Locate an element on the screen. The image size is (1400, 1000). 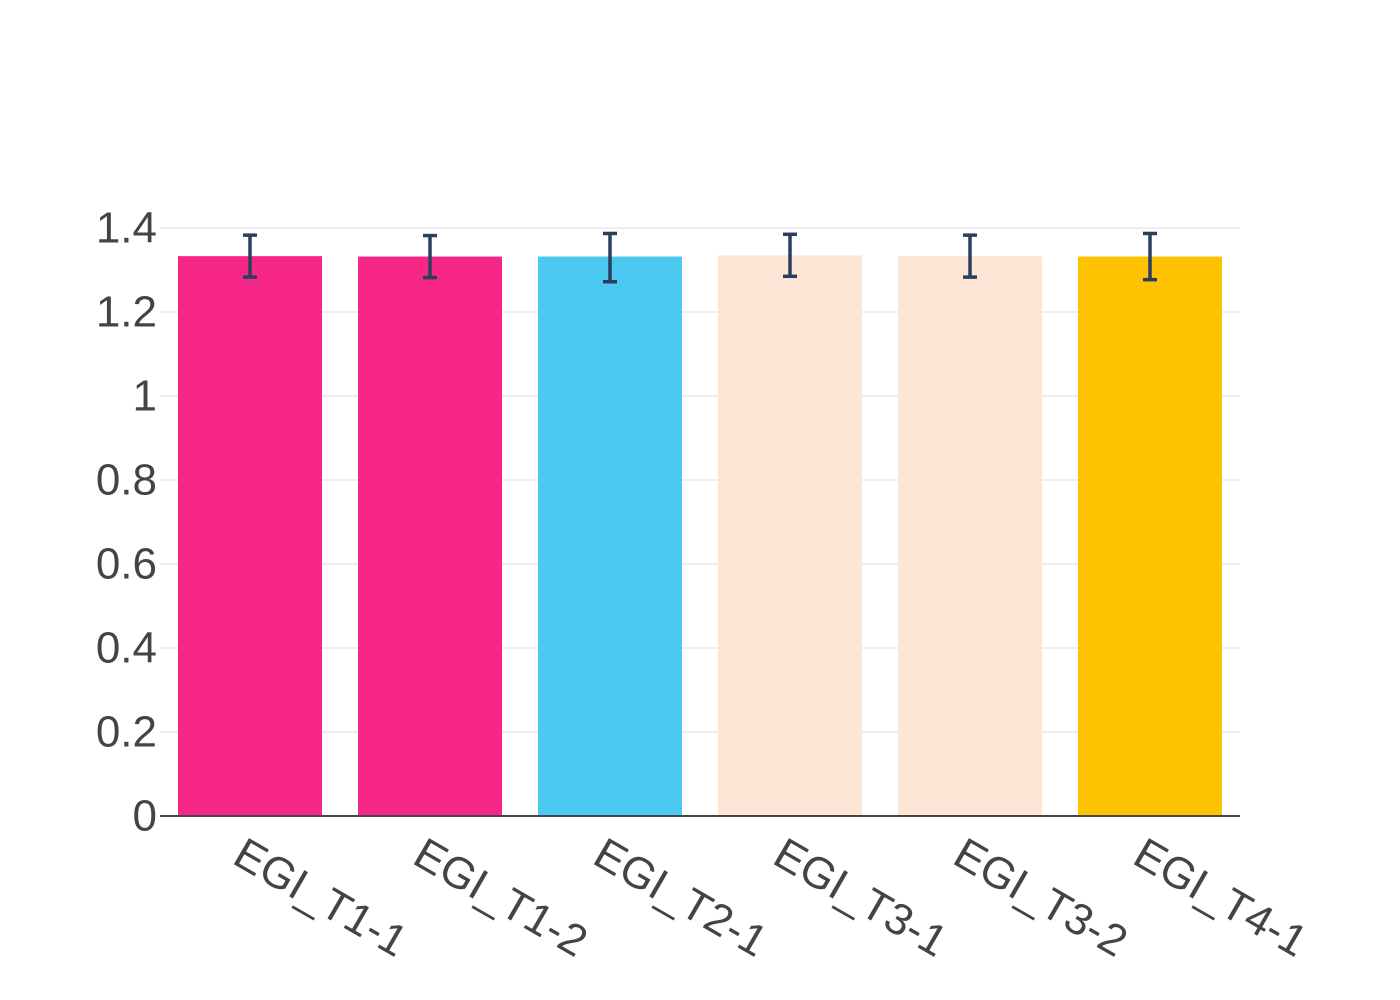
y-tick-label: 1.2 is located at coordinates (126, 312).